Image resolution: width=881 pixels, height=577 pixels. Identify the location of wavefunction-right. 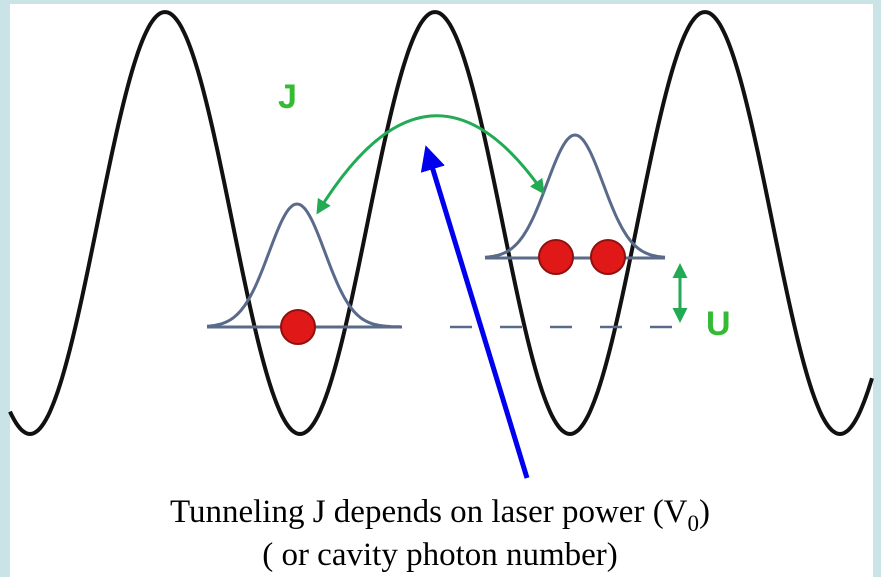
(575, 196).